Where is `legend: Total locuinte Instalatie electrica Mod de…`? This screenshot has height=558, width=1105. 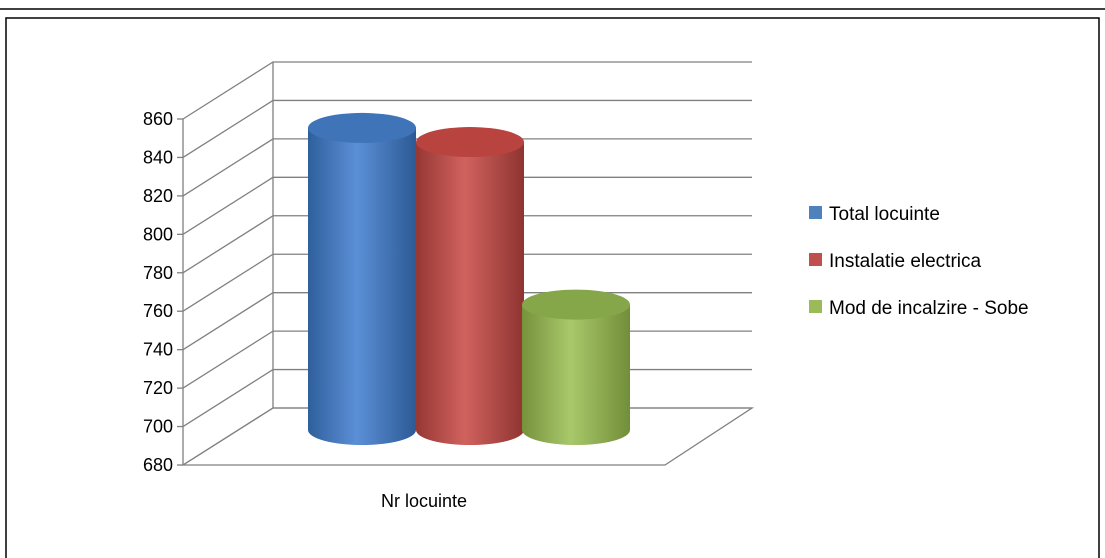 legend: Total locuinte Instalatie electrica Mod de… is located at coordinates (919, 261).